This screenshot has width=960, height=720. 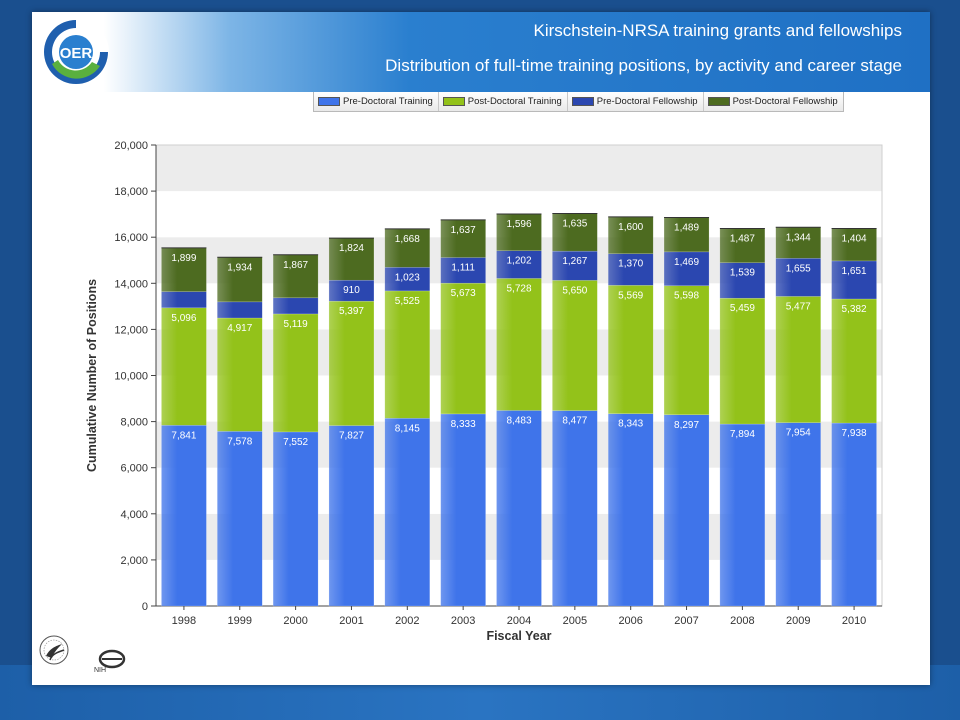 I want to click on legend-label: Pre-Doctoral Fellowship, so click(x=647, y=101).